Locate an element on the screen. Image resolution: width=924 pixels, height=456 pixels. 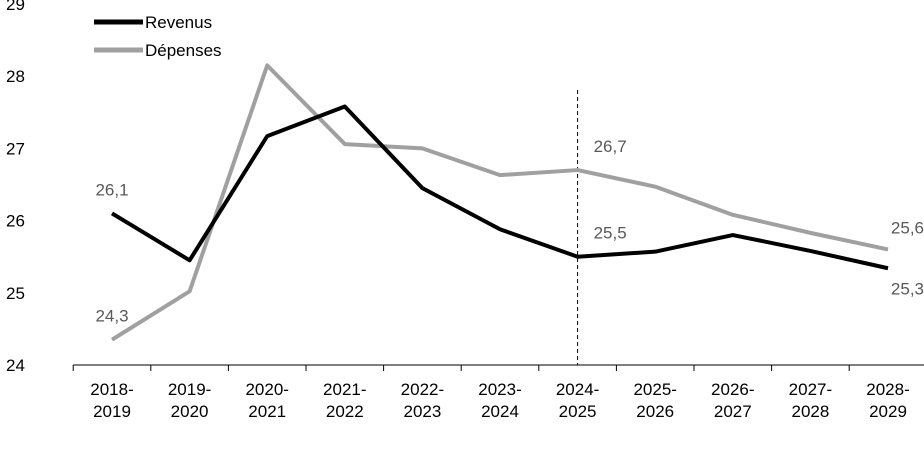
x-tick-label-line: 2029 is located at coordinates (888, 411).